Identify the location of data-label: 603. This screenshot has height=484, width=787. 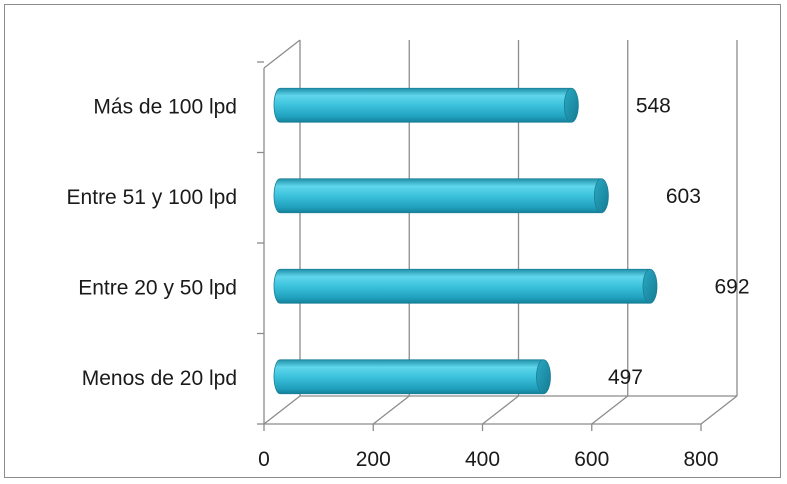
(683, 196).